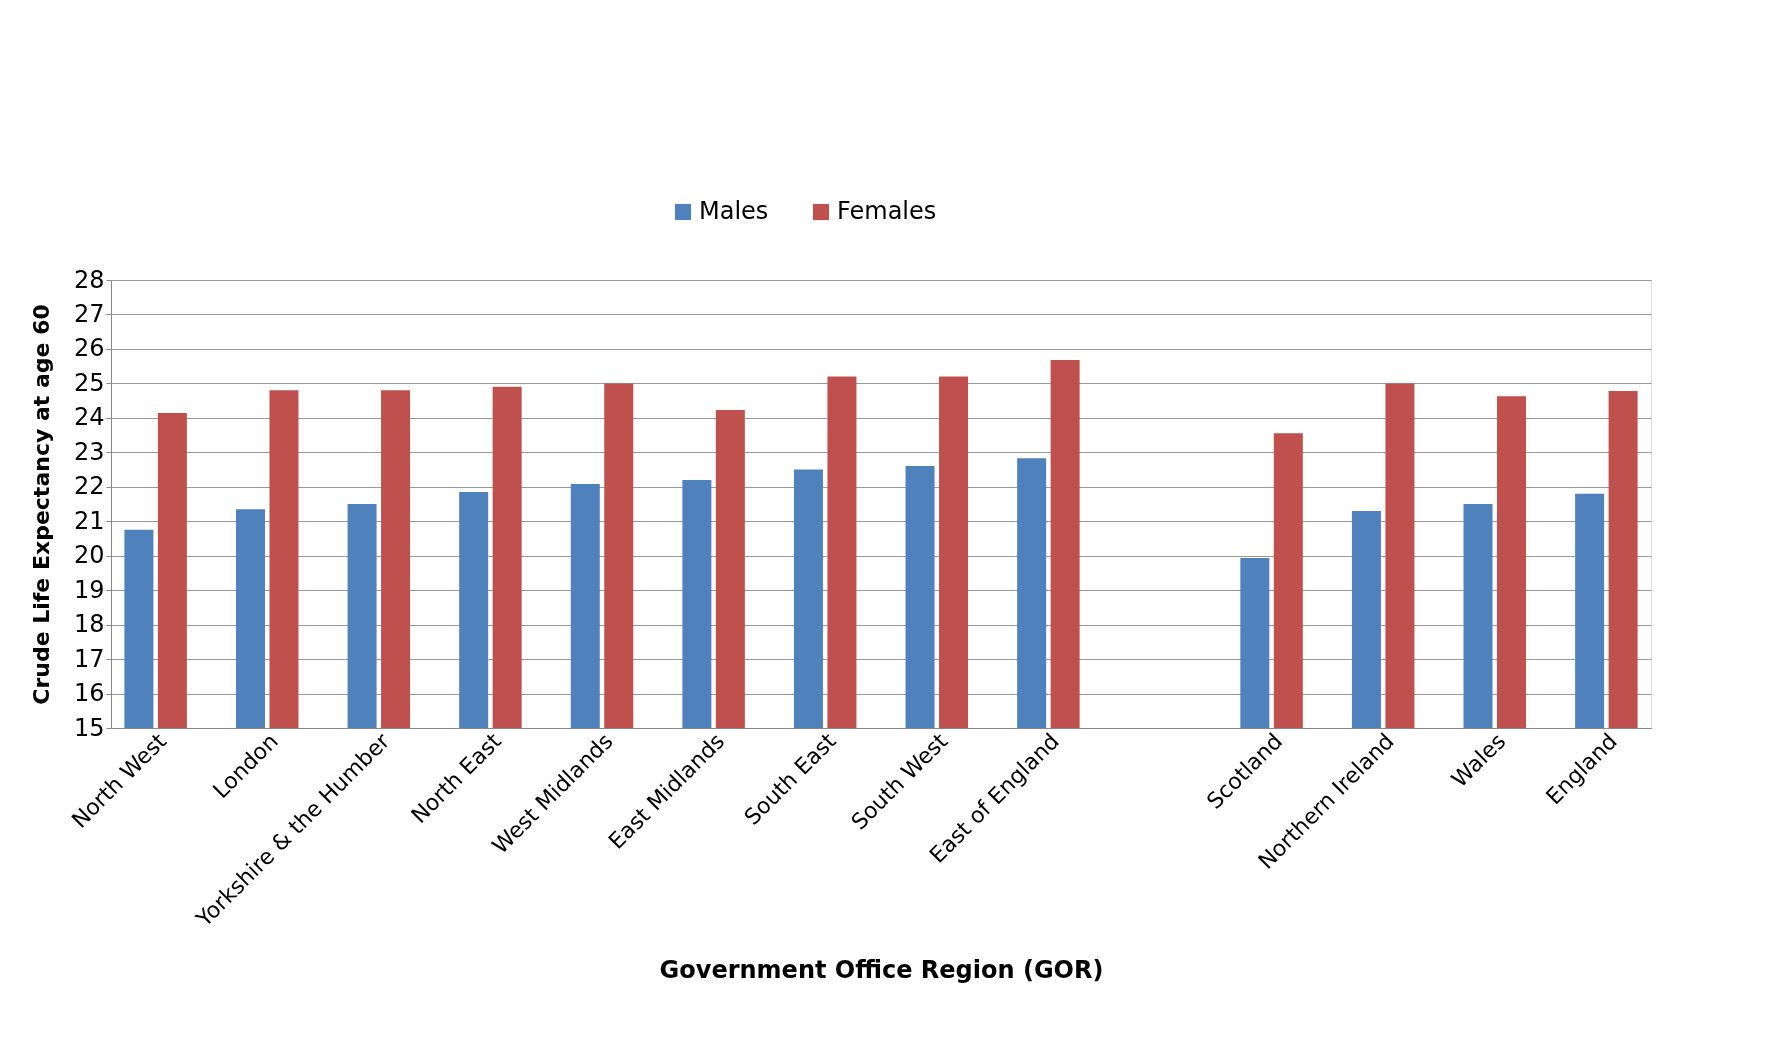  I want to click on y-tick-label: 18, so click(89, 624).